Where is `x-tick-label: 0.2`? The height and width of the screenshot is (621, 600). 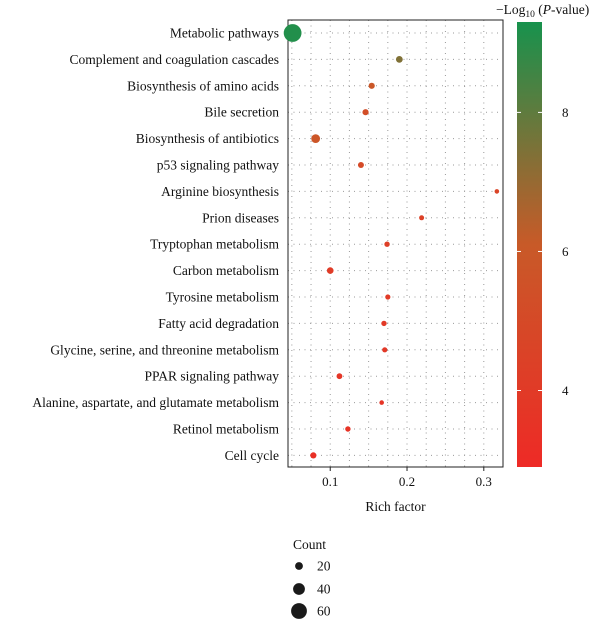 x-tick-label: 0.2 is located at coordinates (407, 481).